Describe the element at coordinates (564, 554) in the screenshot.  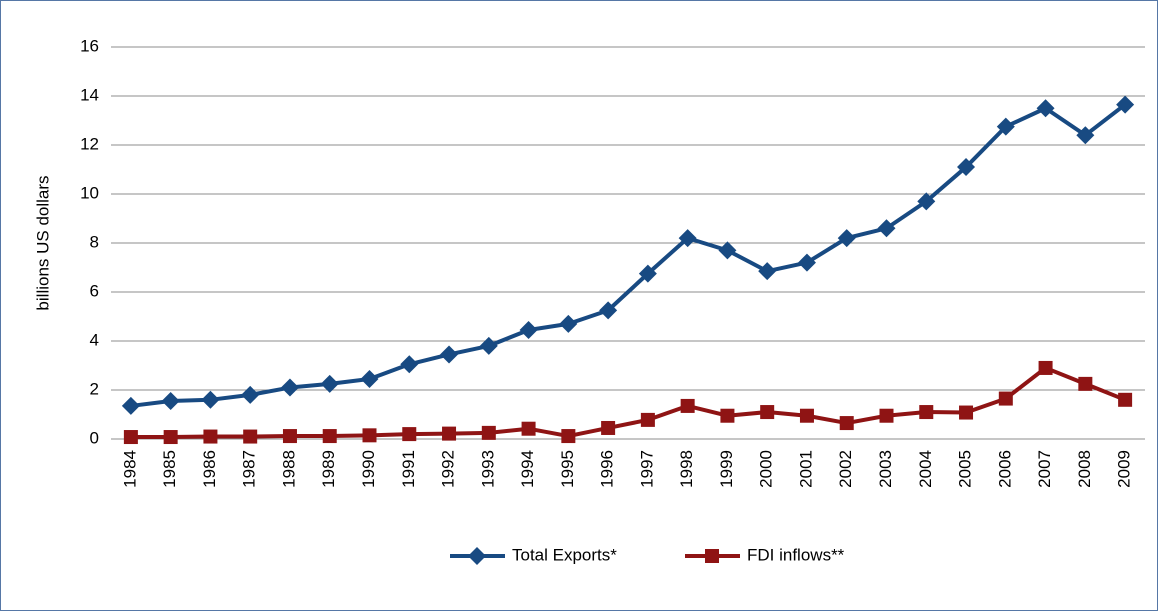
I see `legend-label: Total Exports*` at that location.